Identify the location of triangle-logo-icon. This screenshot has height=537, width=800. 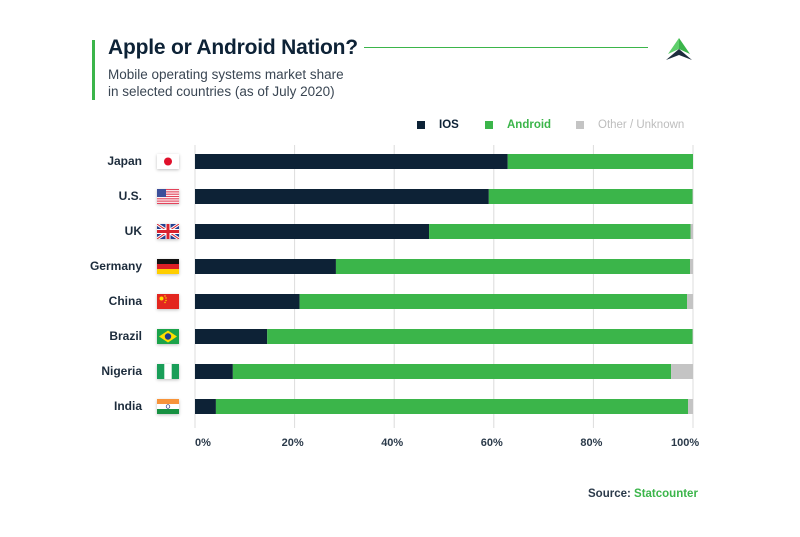
(679, 49).